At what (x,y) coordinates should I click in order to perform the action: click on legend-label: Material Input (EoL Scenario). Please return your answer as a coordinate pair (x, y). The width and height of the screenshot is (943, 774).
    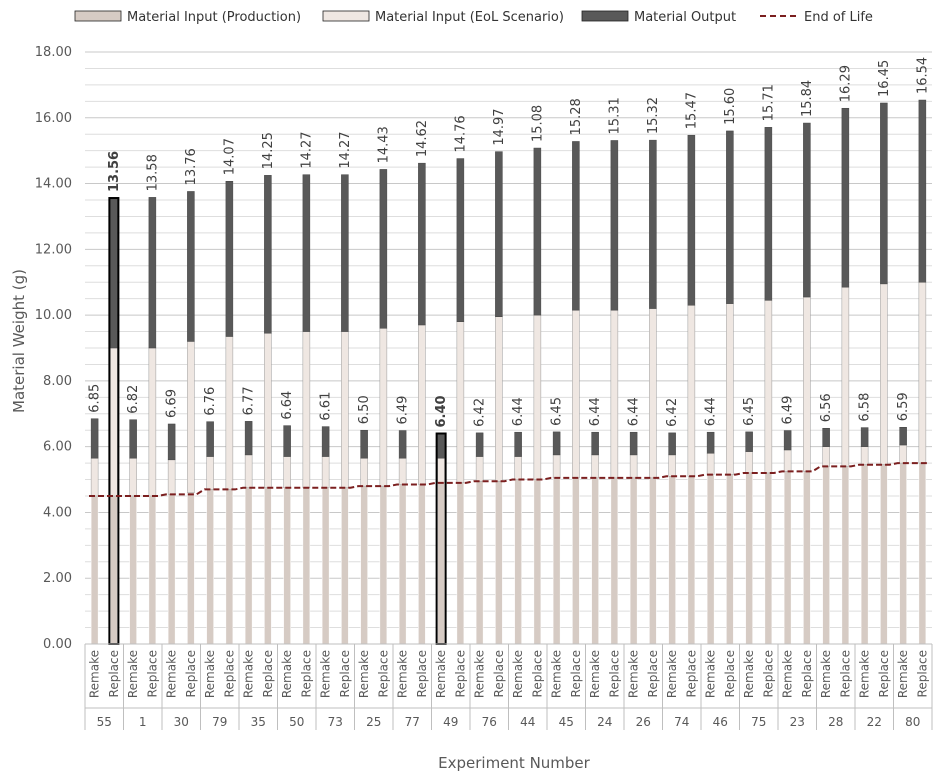
    Looking at the image, I should click on (469, 17).